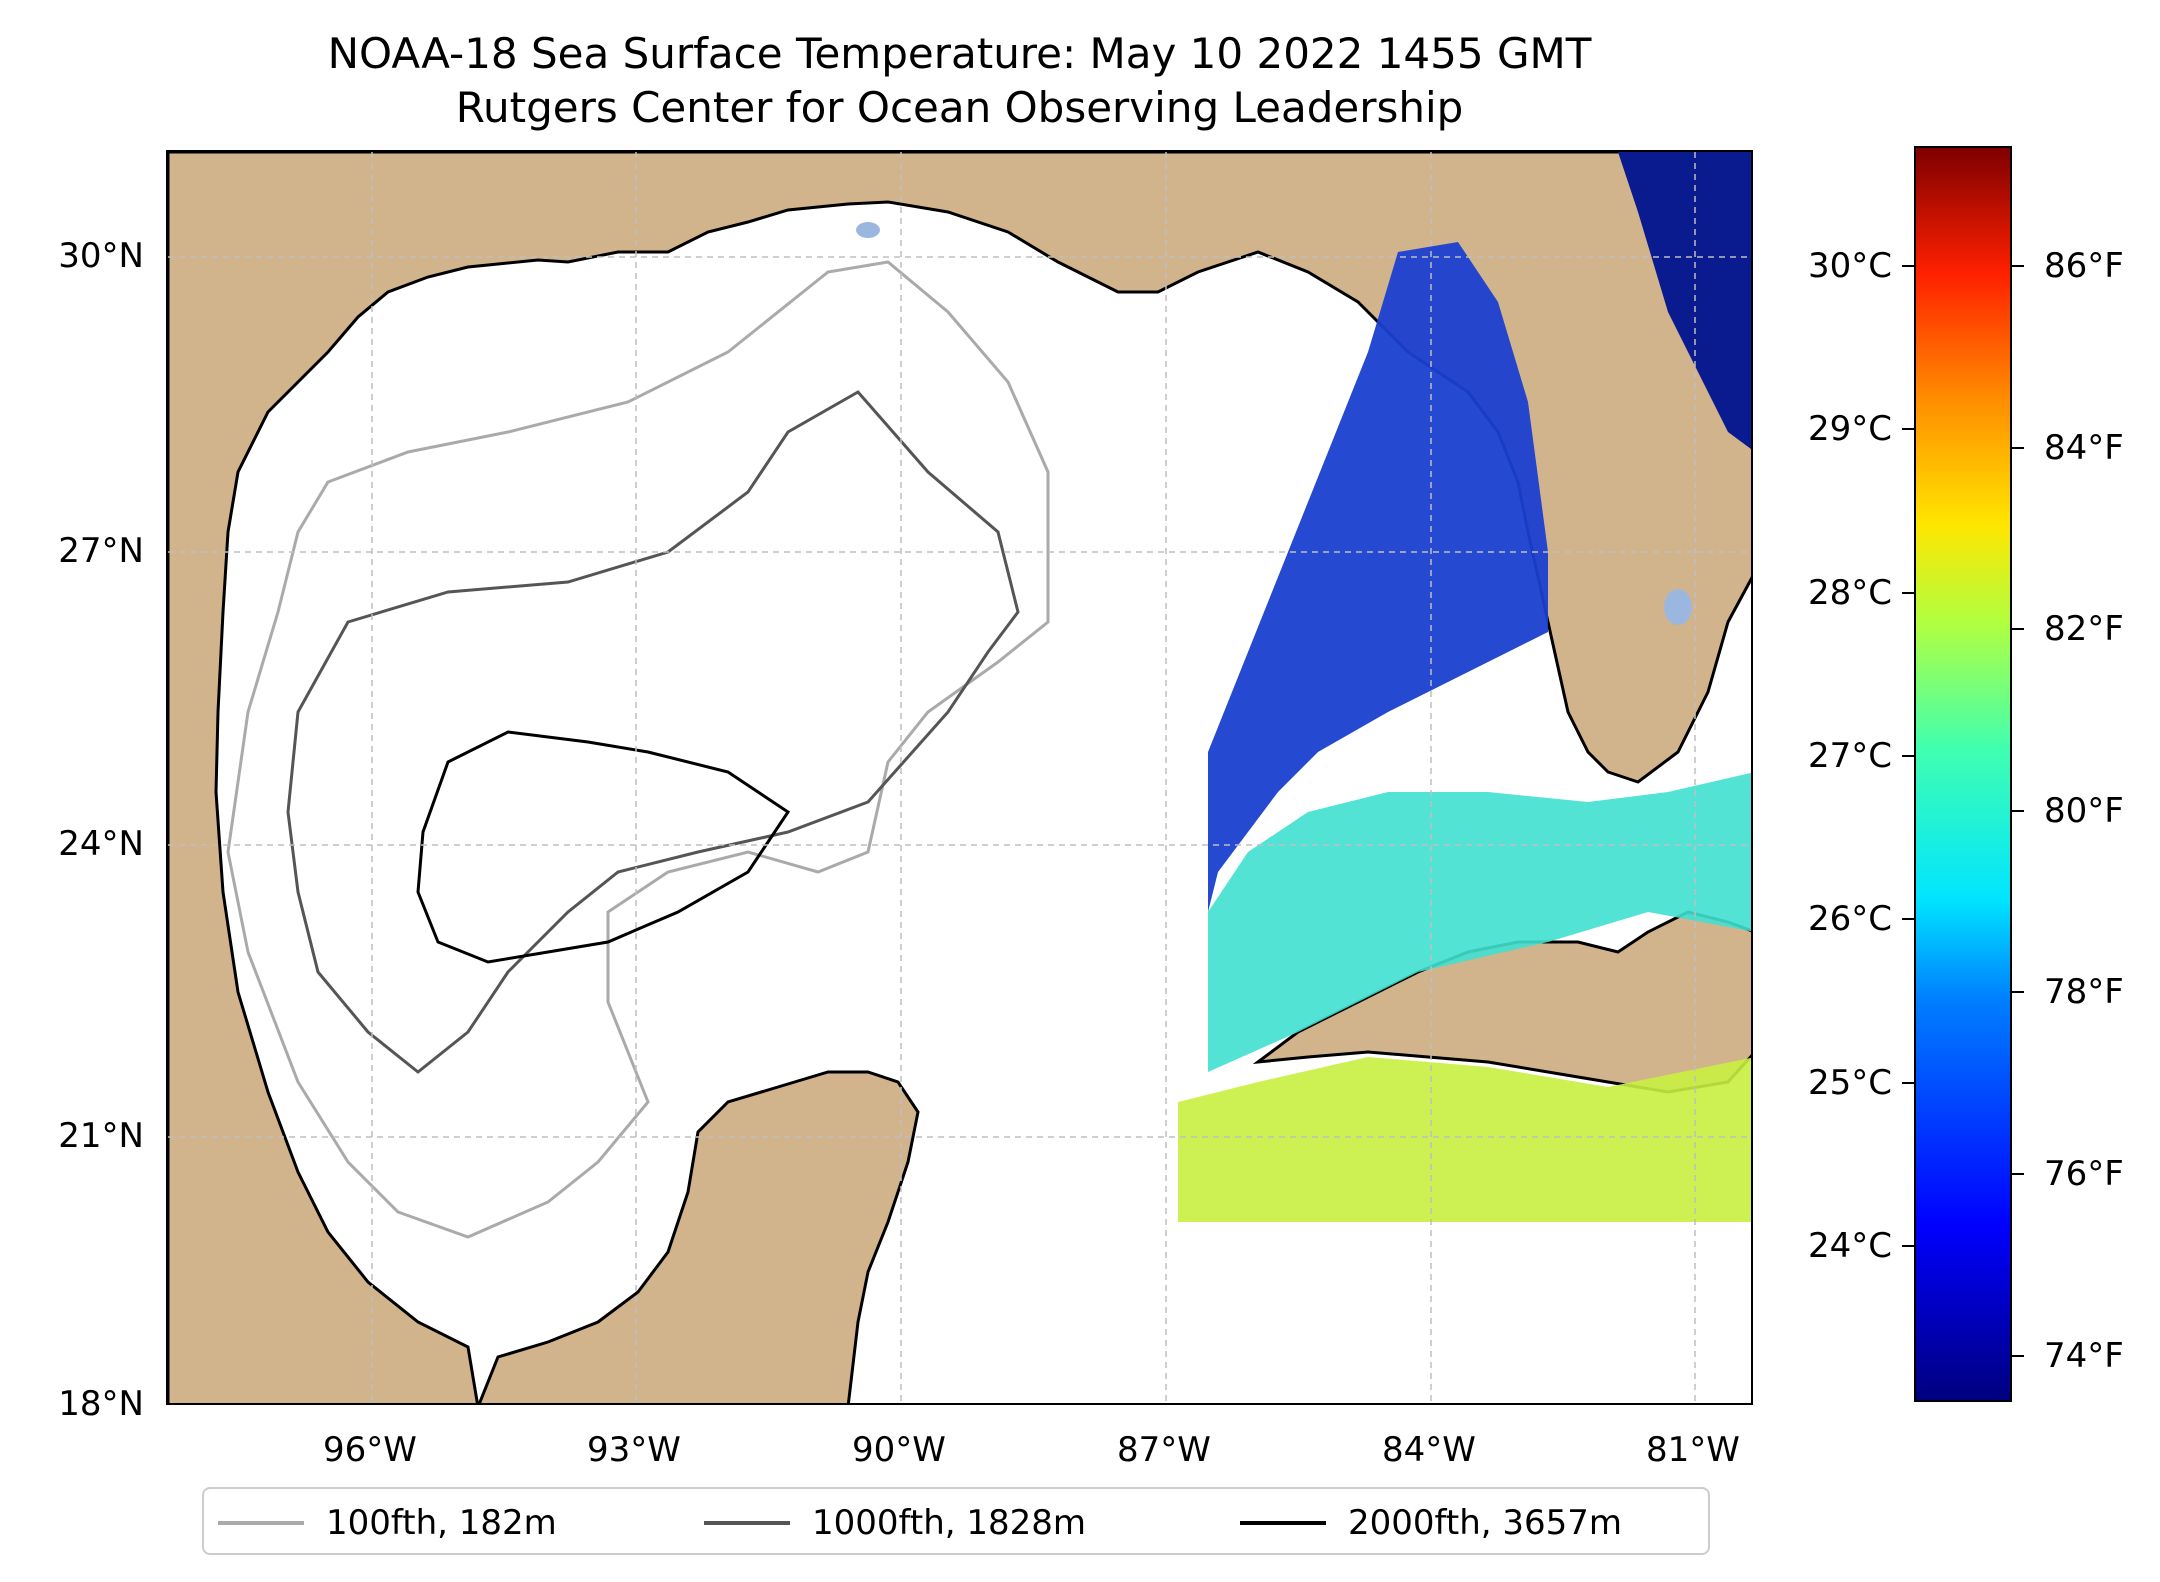  I want to click on legend-item-1000fth: 1000fth, 1828m, so click(895, 1523).